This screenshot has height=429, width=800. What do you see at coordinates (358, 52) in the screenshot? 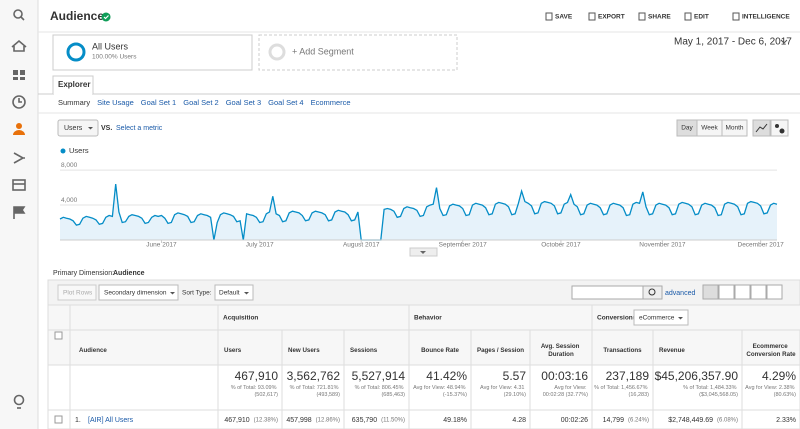
I see `add-segment-card` at bounding box center [358, 52].